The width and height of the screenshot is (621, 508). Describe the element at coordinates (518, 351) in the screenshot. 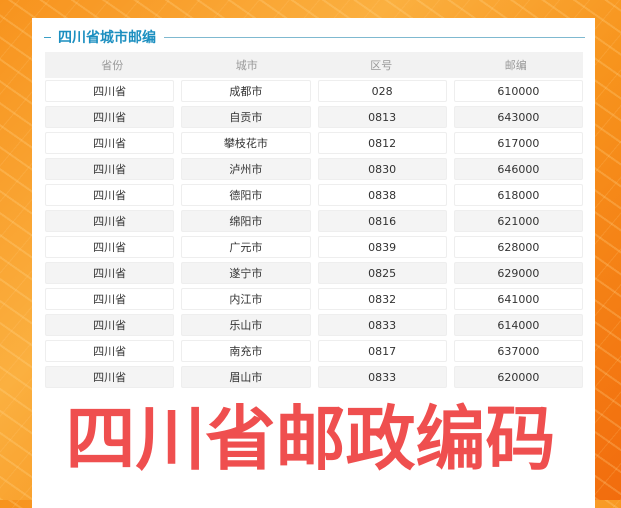

I see `postal-code-cell: 637000` at that location.